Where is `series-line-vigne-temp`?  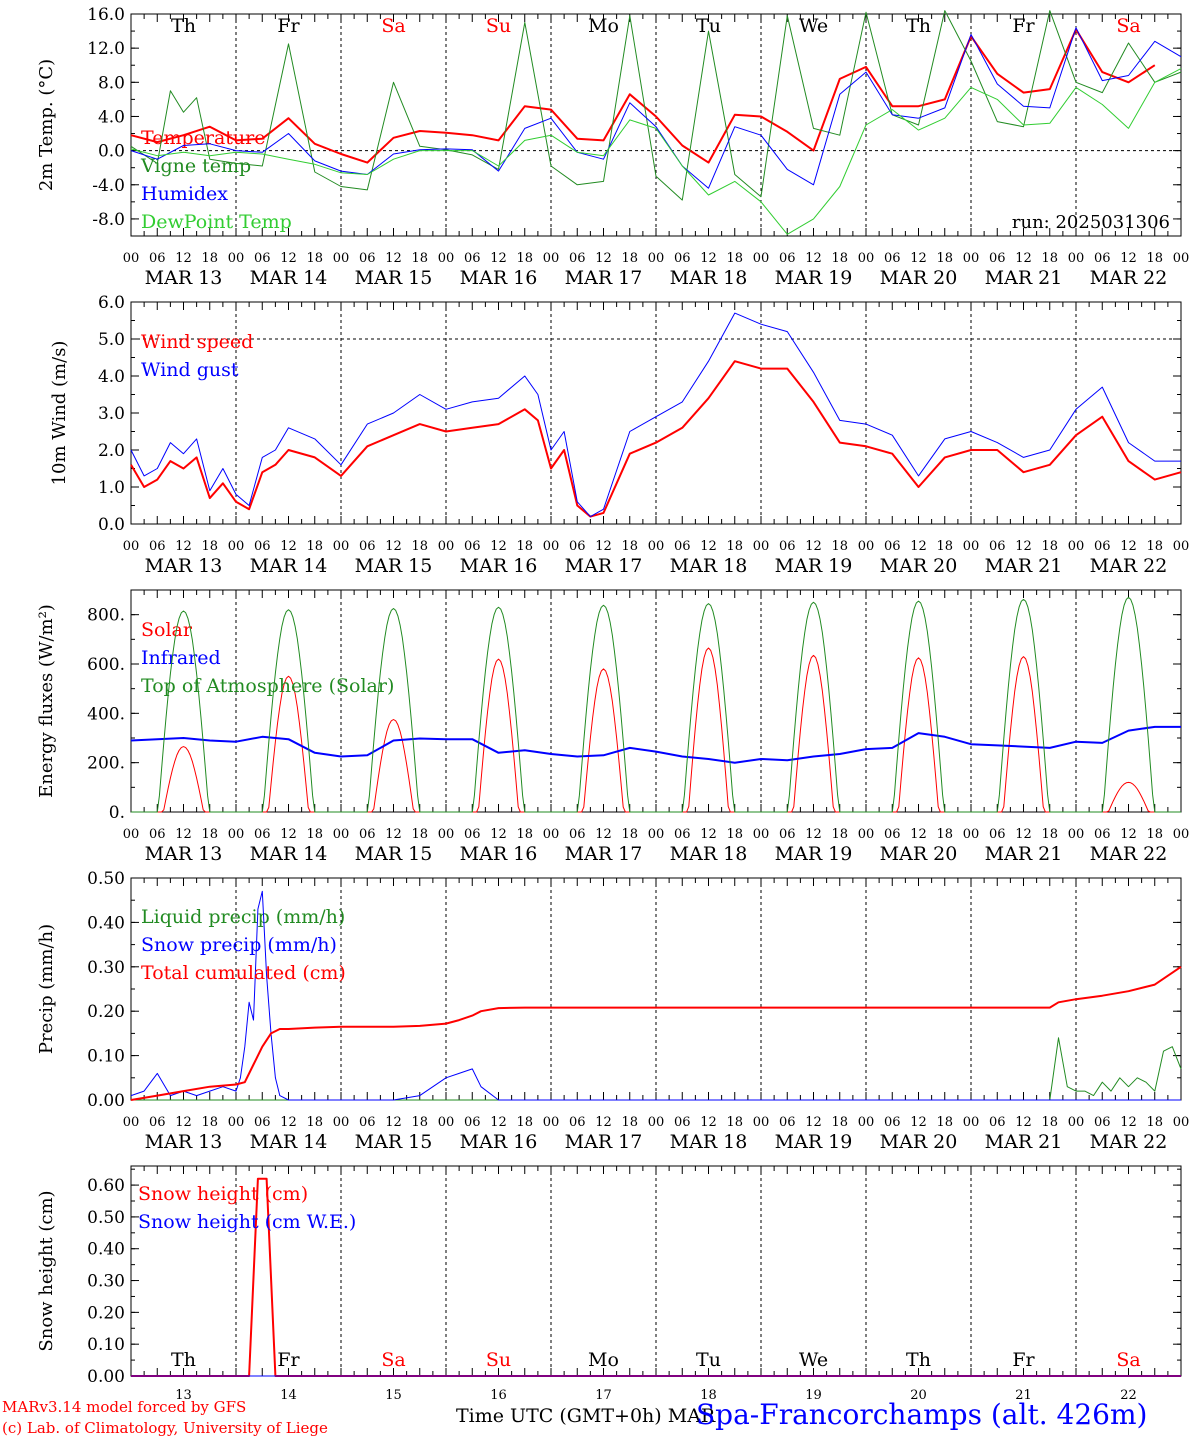
series-line-vigne-temp is located at coordinates (656, 105).